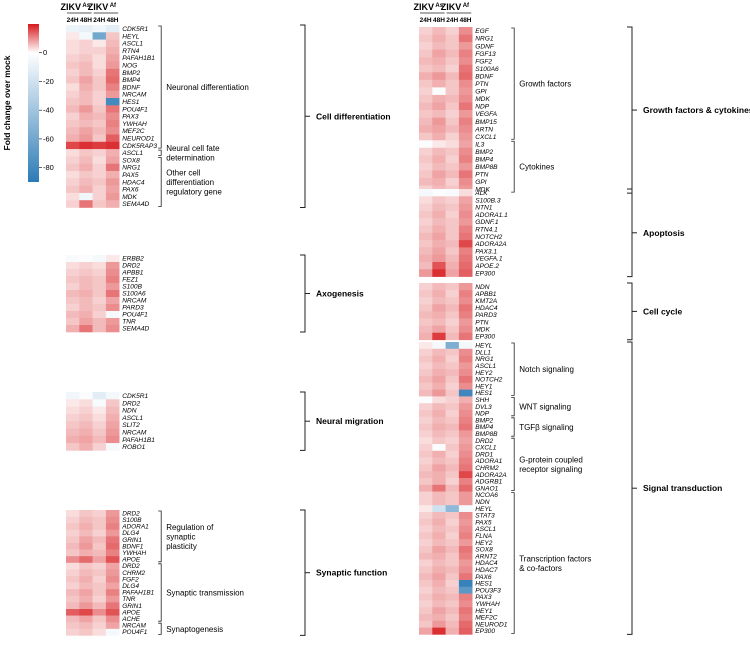  What do you see at coordinates (102, 7) in the screenshot?
I see `column-group-label: ZIKV Af` at bounding box center [102, 7].